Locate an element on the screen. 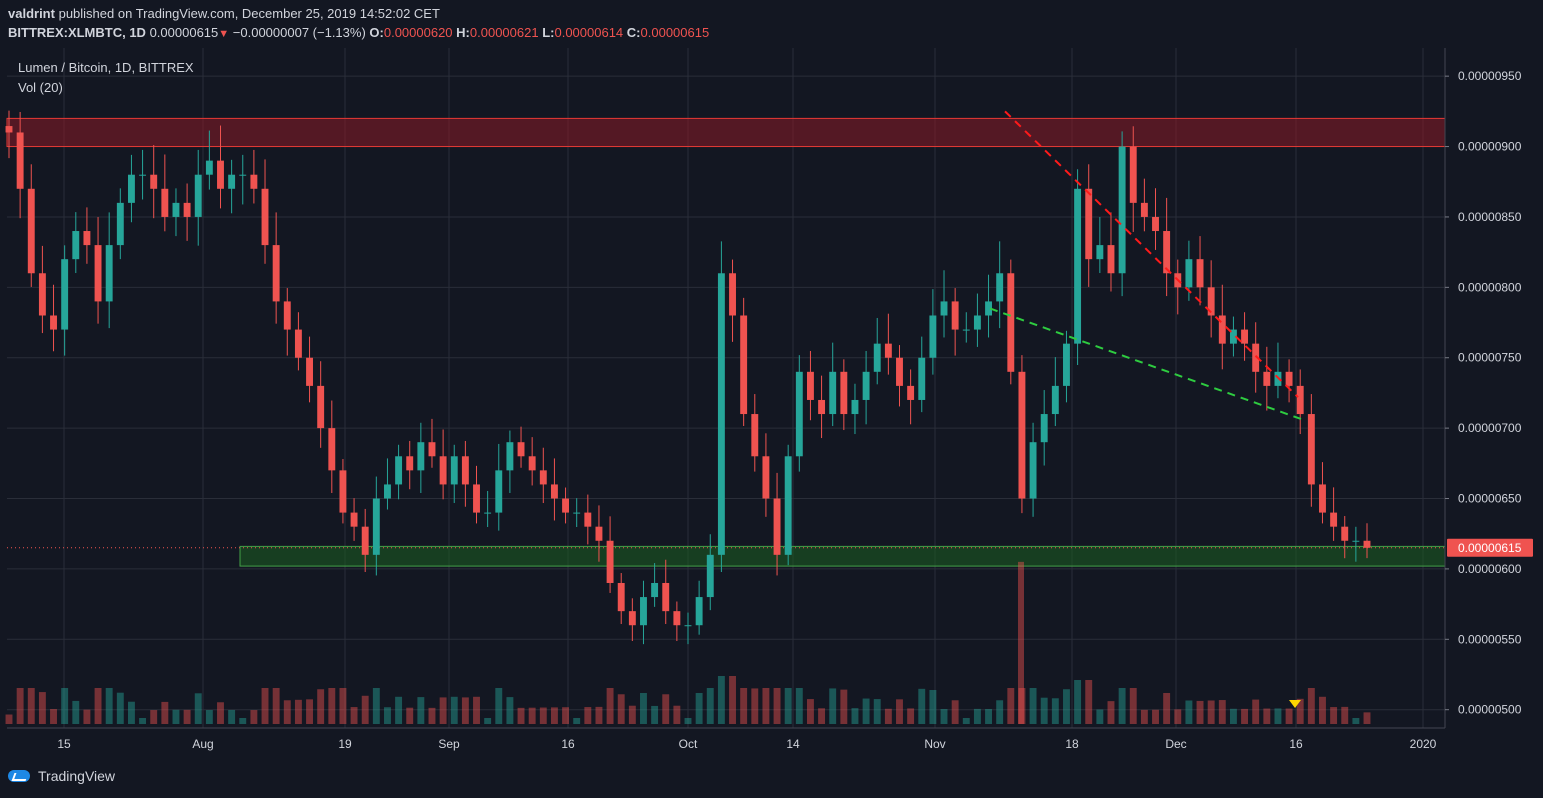 The image size is (1543, 798). support-zone is located at coordinates (842, 556).